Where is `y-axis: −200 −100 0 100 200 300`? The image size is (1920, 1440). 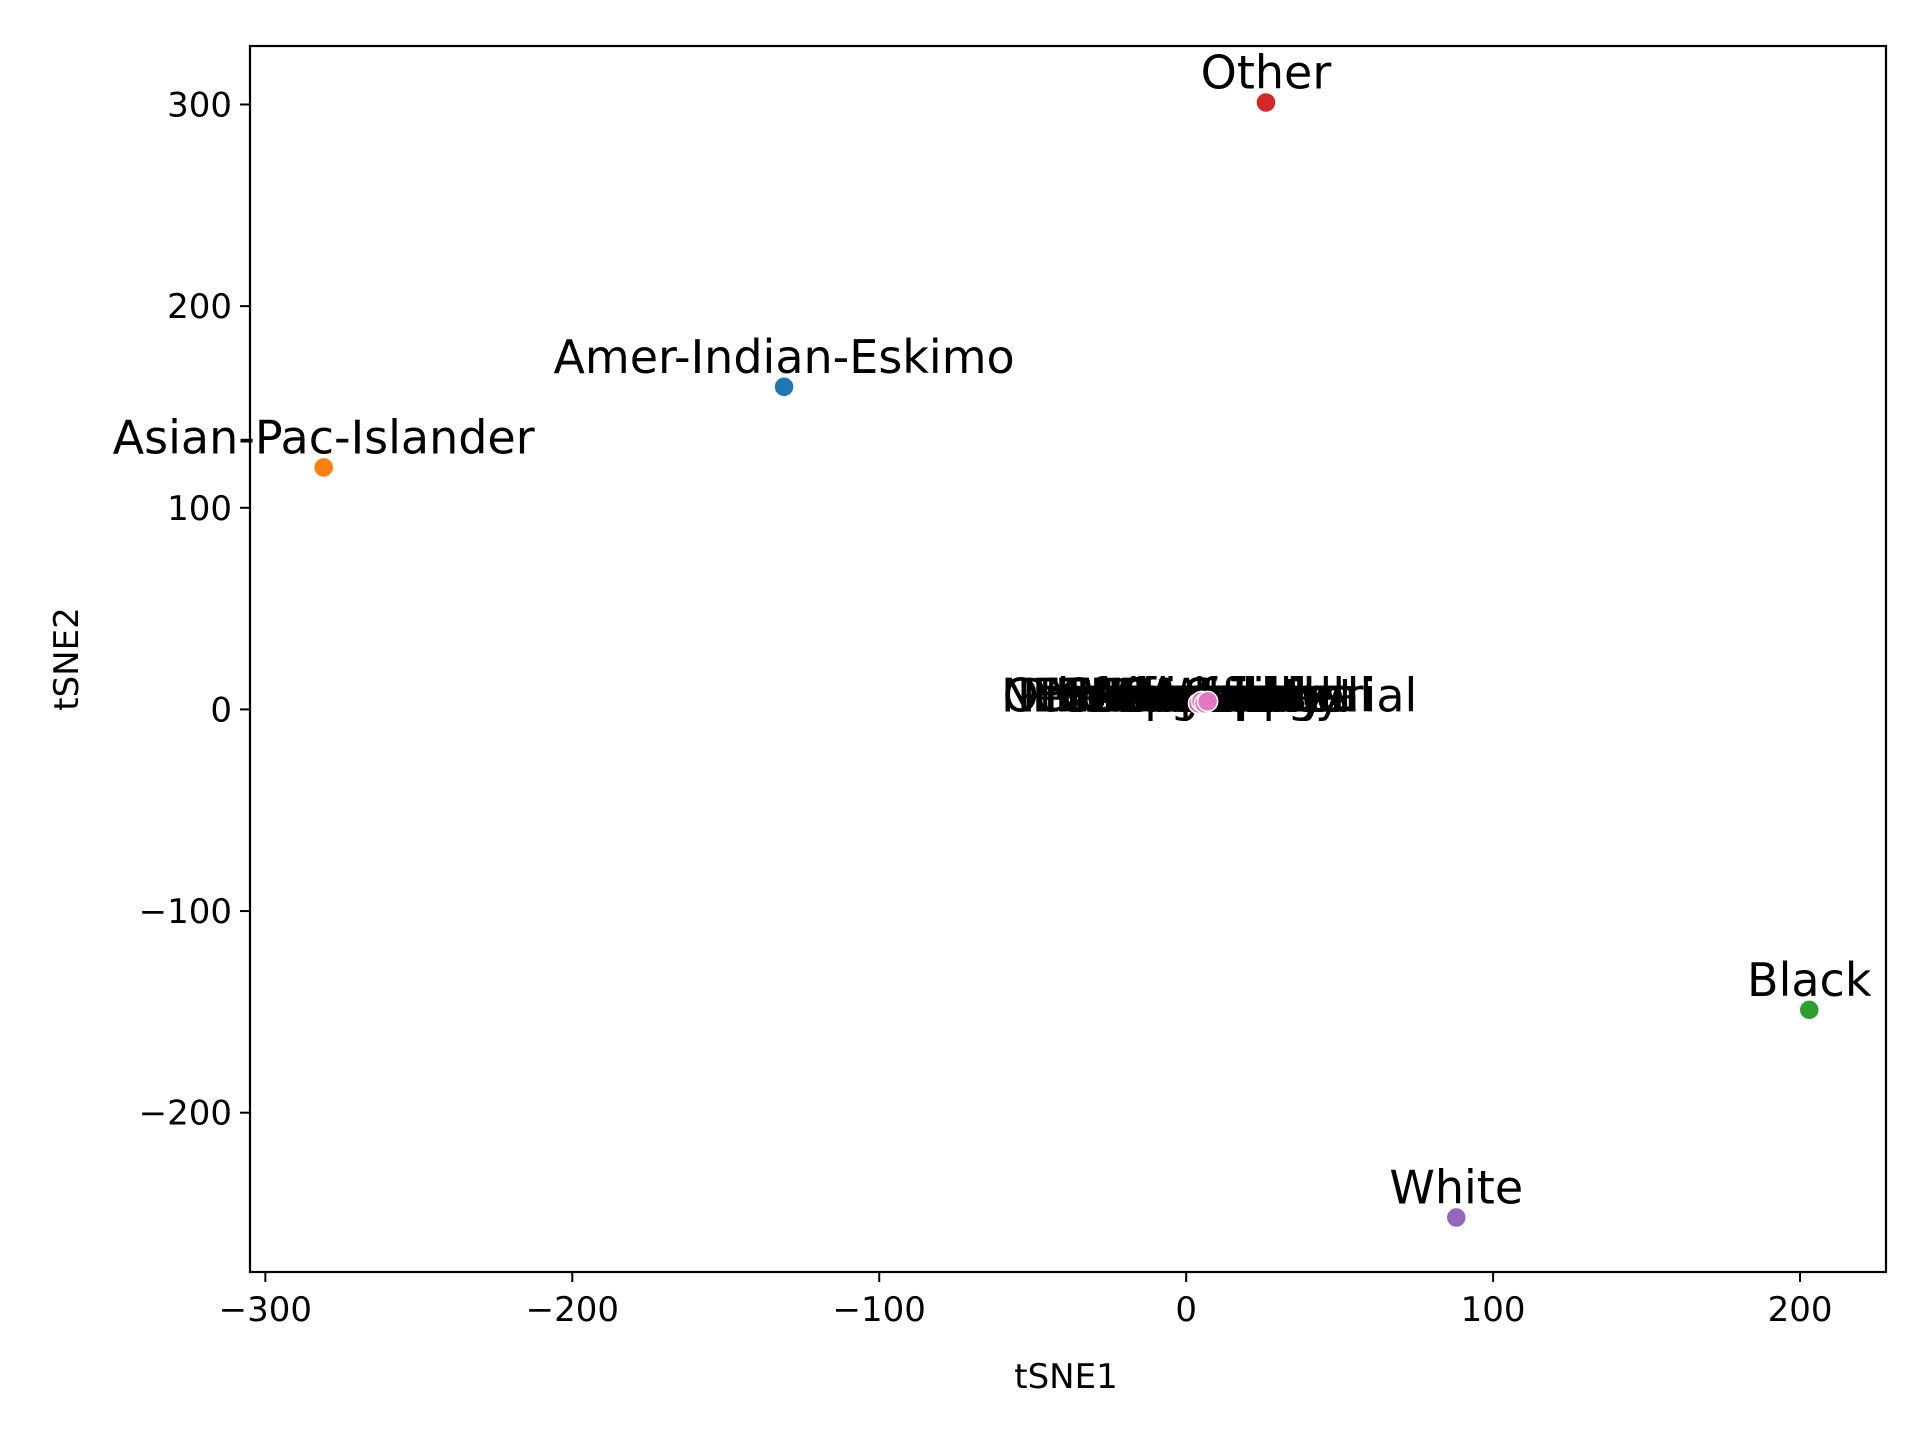
y-axis: −200 −100 0 100 200 300 is located at coordinates (194, 609).